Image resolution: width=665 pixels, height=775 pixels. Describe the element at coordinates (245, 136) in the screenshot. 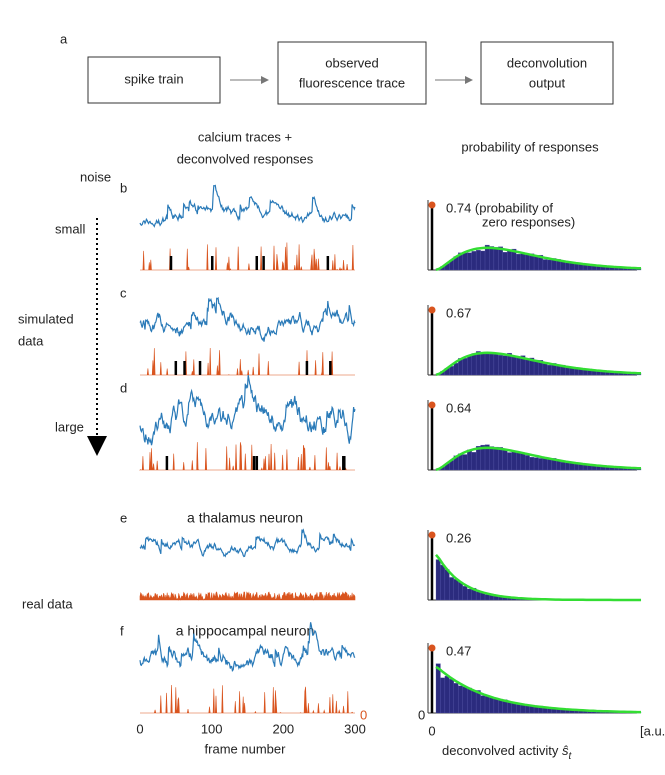

I see `column-header: calcium traces +` at that location.